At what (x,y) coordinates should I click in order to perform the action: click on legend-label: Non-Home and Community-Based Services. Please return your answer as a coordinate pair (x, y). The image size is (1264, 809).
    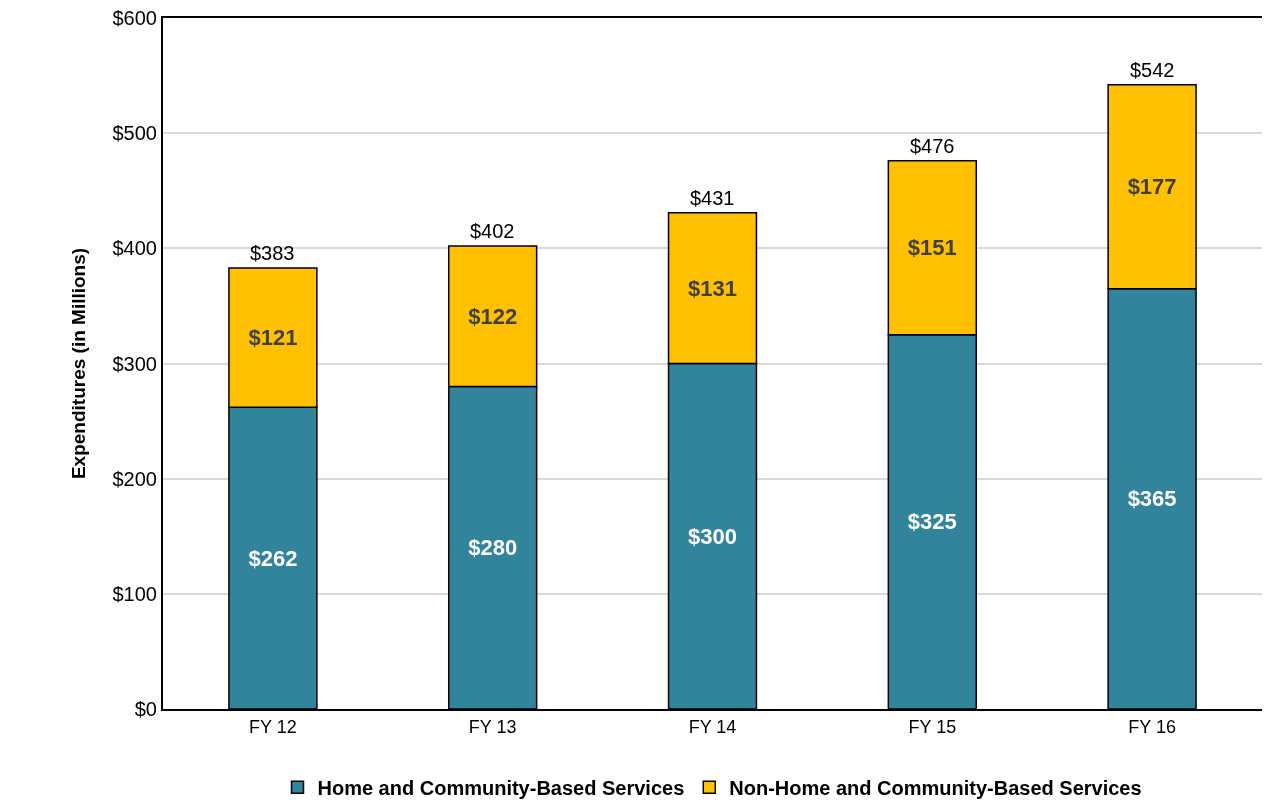
    Looking at the image, I should click on (935, 788).